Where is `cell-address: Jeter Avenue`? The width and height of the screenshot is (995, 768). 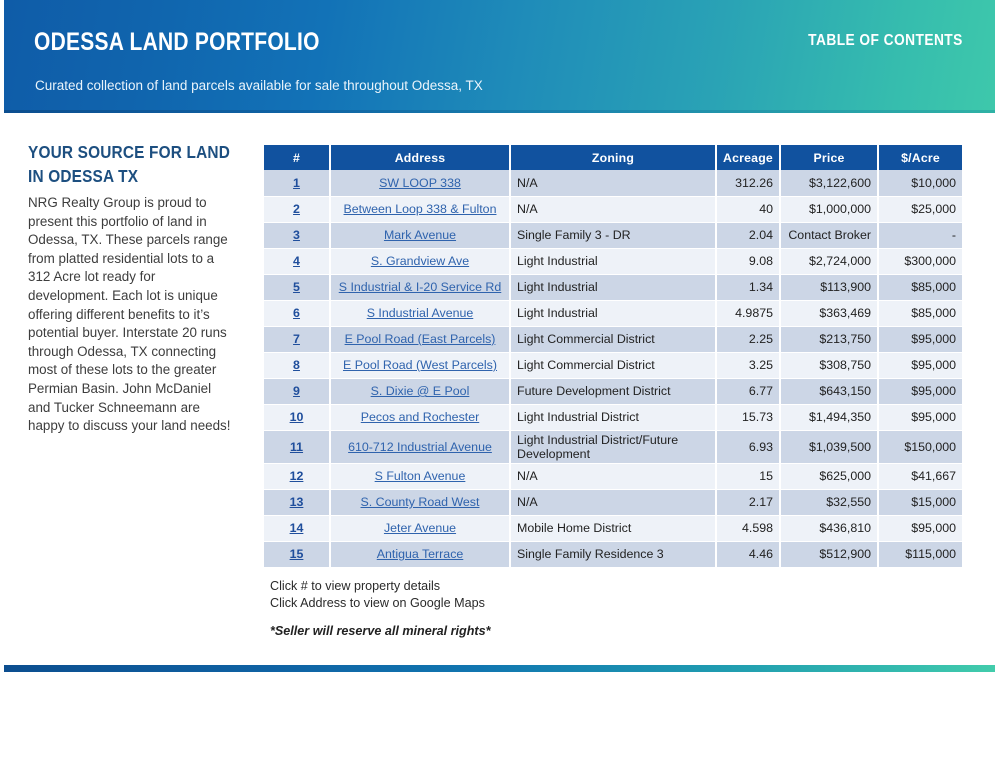
cell-address: Jeter Avenue is located at coordinates (420, 528).